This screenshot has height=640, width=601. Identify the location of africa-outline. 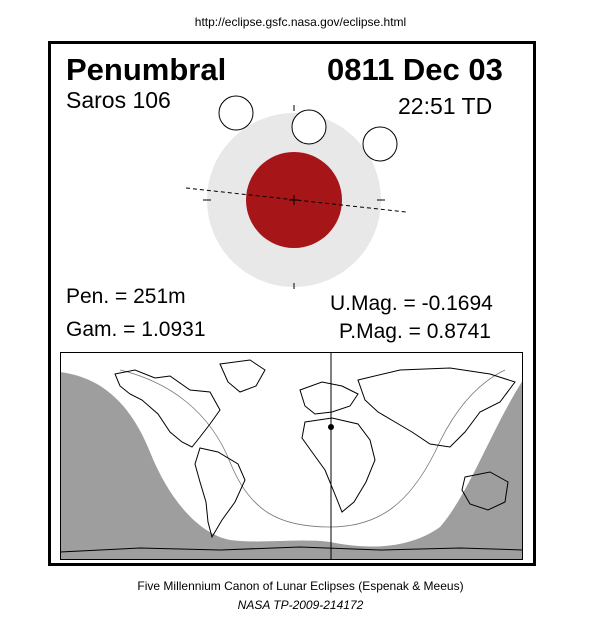
(338, 465).